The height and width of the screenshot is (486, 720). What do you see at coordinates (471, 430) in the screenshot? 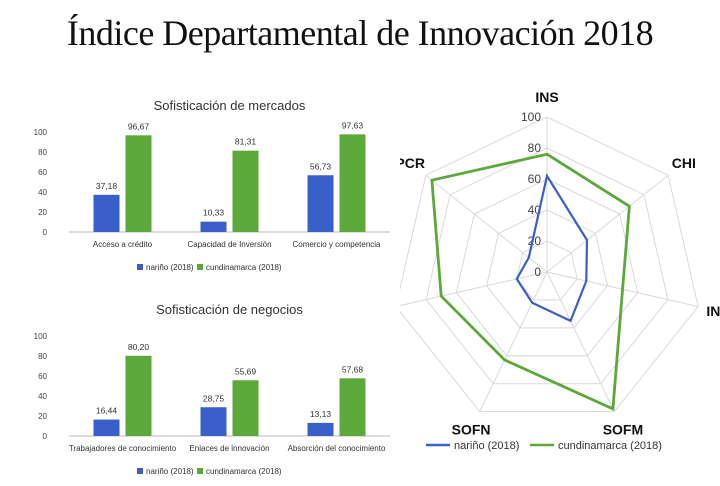
I see `axis-label-sofn: SOFN` at bounding box center [471, 430].